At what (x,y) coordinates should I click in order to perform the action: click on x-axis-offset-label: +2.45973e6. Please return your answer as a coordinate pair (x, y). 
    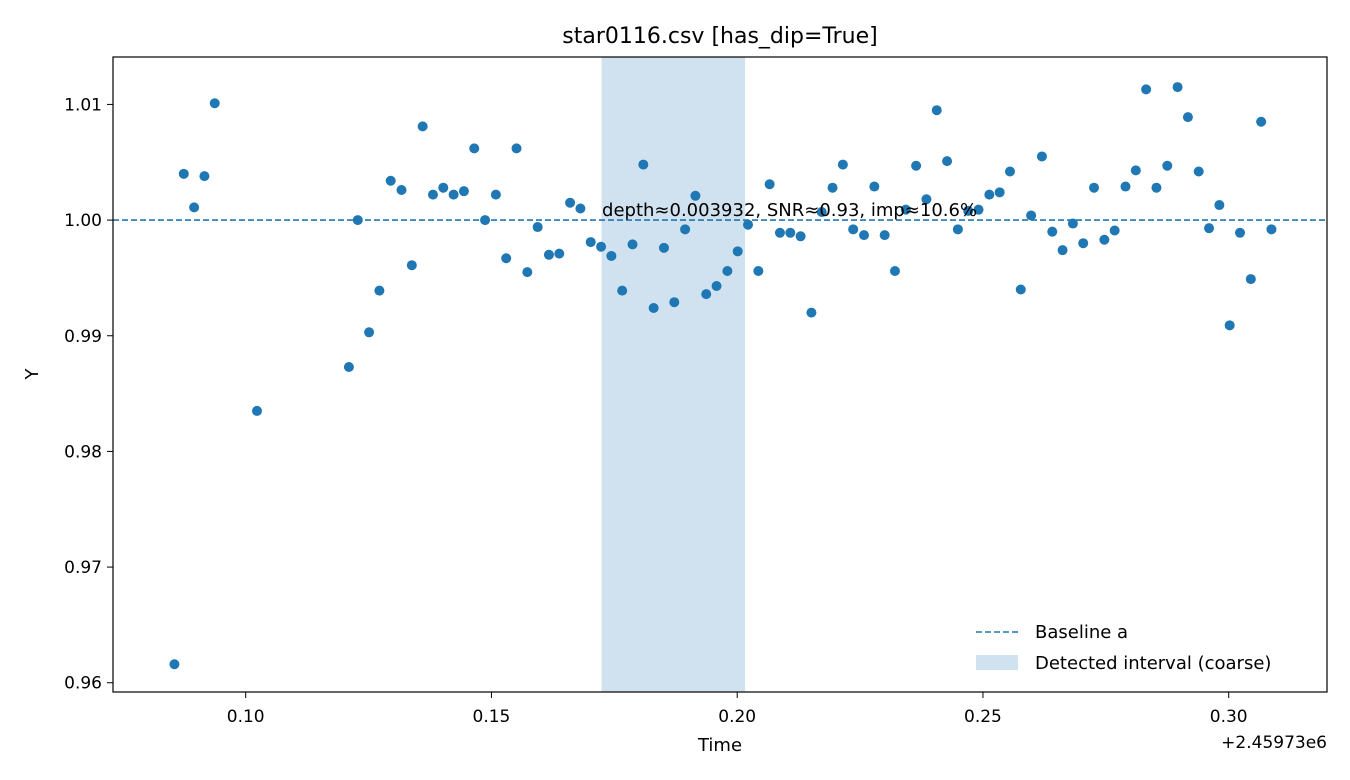
    Looking at the image, I should click on (1274, 743).